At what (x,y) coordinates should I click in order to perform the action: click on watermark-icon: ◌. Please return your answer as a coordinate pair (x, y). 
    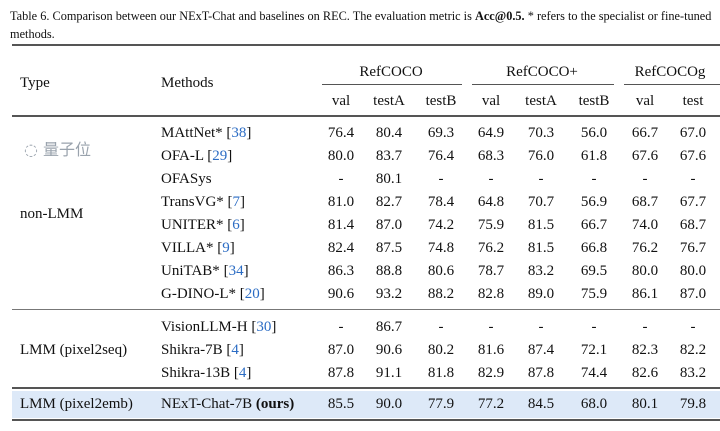
    Looking at the image, I should click on (34, 149).